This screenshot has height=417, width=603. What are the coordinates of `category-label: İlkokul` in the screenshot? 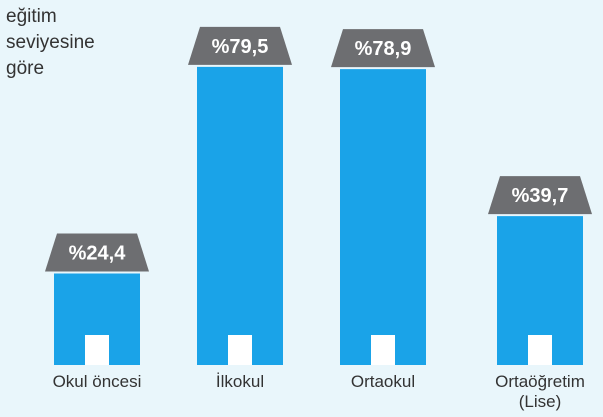 It's located at (240, 381).